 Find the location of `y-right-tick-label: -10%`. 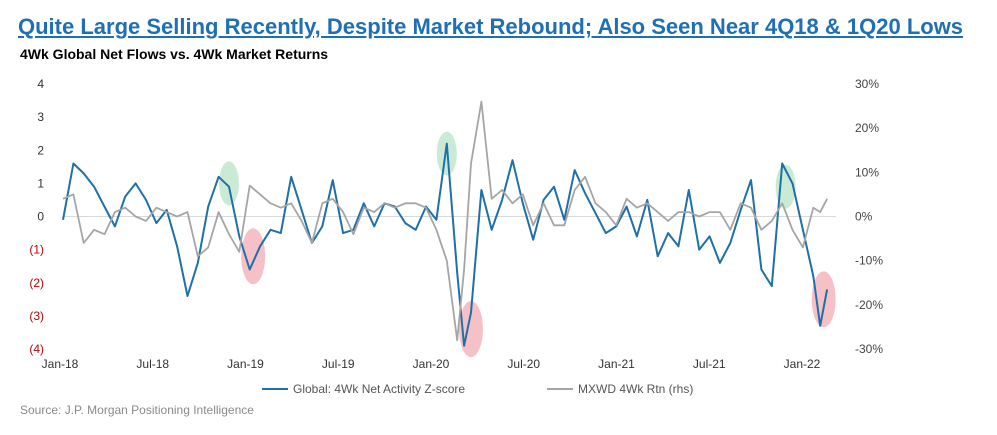

y-right-tick-label: -10% is located at coordinates (869, 261).